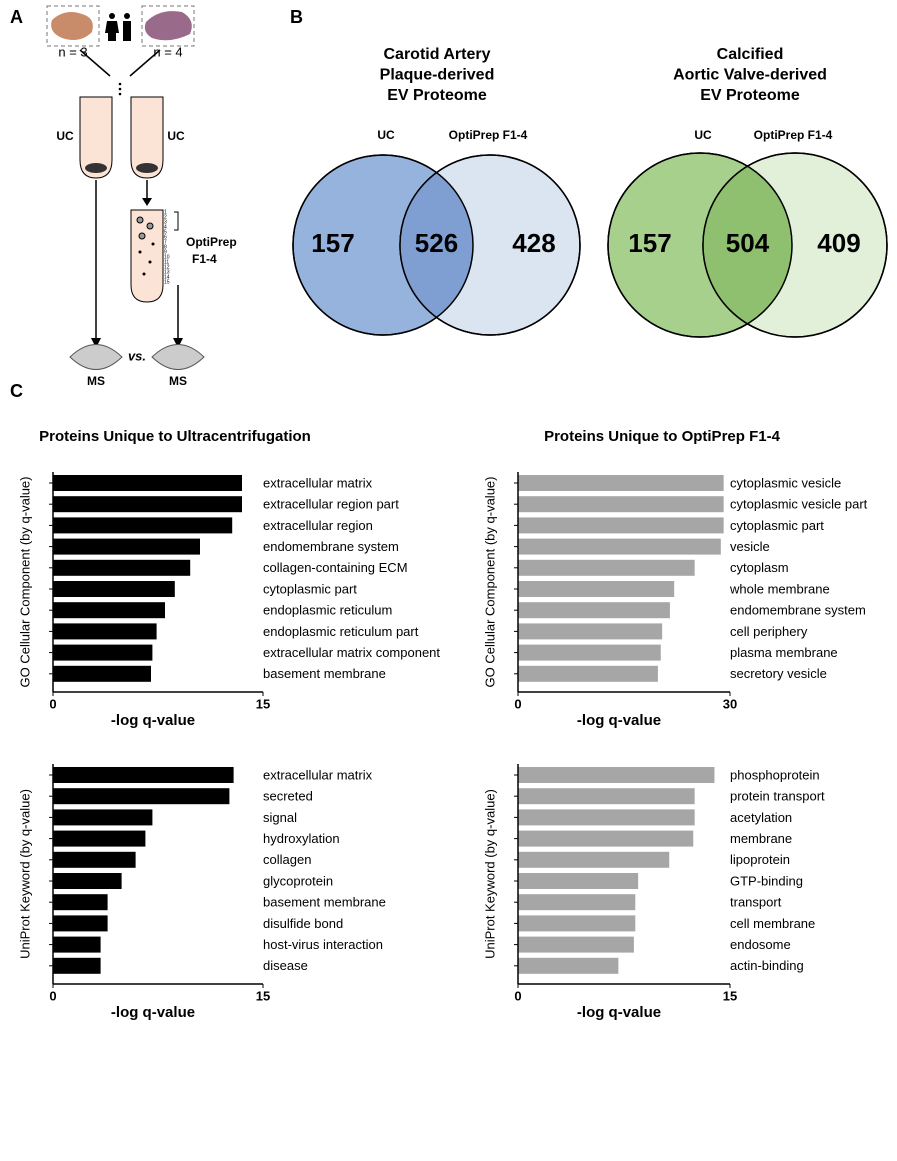 The height and width of the screenshot is (1161, 897). I want to click on category-label: extracellular region, so click(318, 525).